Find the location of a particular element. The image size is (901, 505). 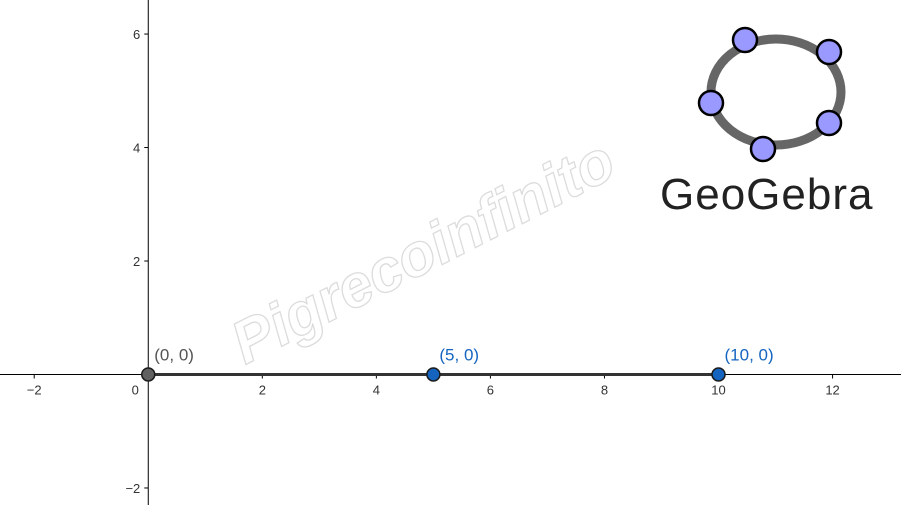

geogebra-logo: GeoGebra is located at coordinates (766, 122).